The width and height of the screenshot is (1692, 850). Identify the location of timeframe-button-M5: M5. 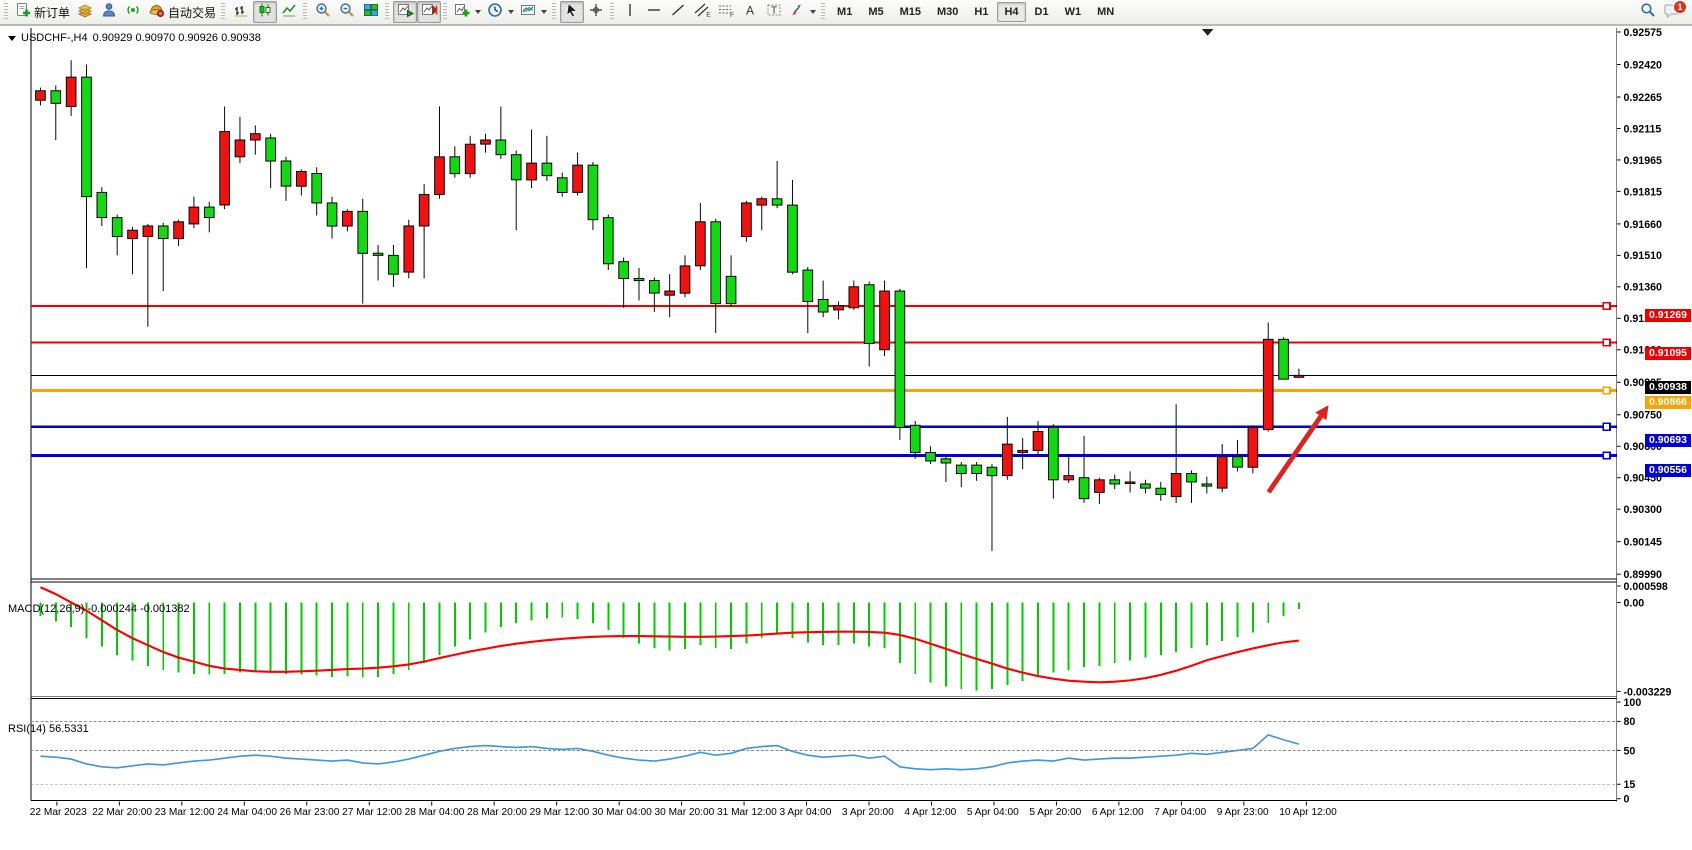
(876, 12).